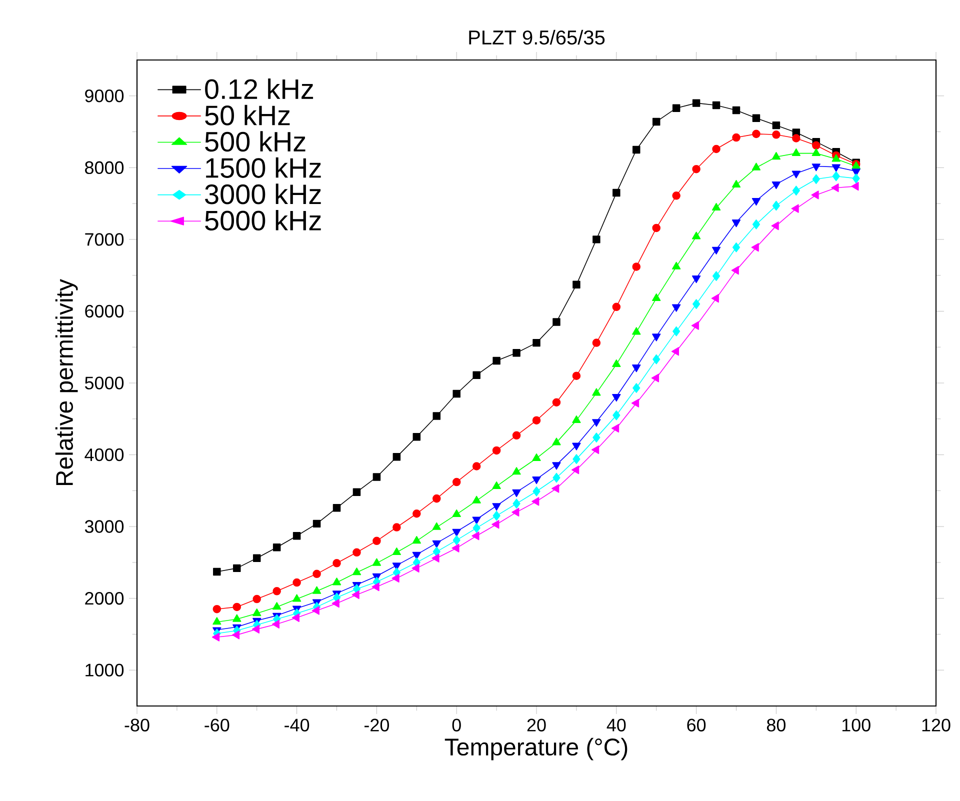 This screenshot has height=801, width=960. What do you see at coordinates (456, 725) in the screenshot?
I see `x-tick-label: 0` at bounding box center [456, 725].